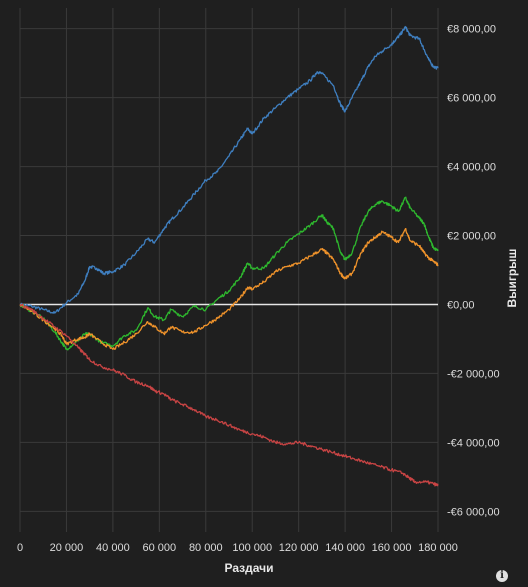  What do you see at coordinates (471, 99) in the screenshot?
I see `y-tick-label: €6 000,00` at bounding box center [471, 99].